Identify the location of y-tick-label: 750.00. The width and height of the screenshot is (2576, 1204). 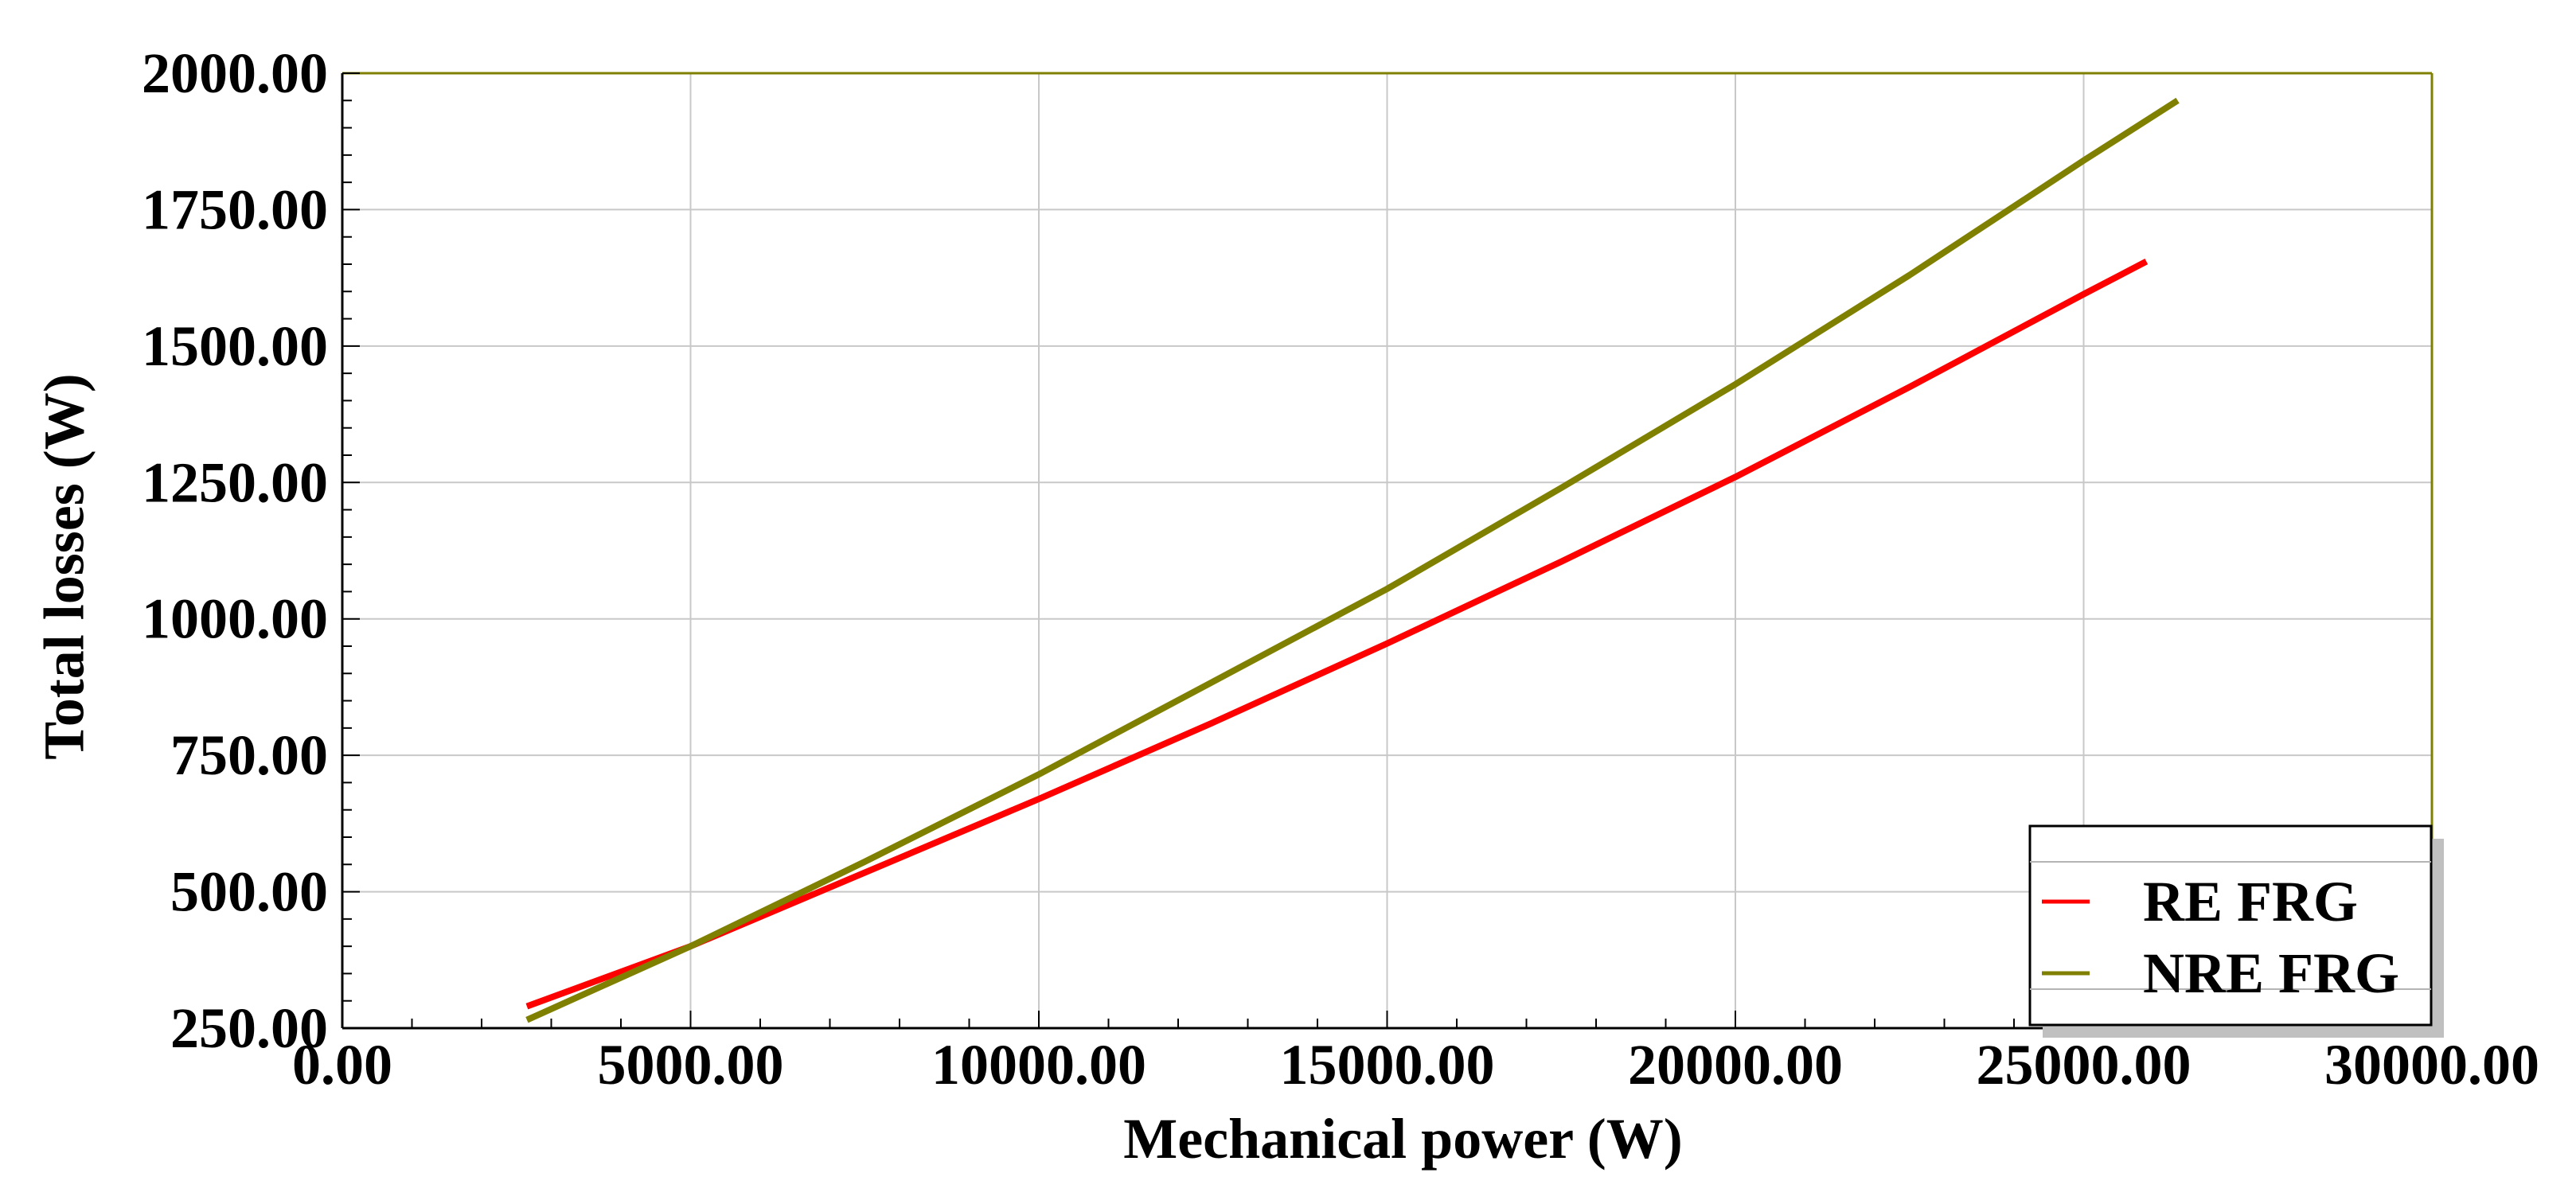
(249, 755).